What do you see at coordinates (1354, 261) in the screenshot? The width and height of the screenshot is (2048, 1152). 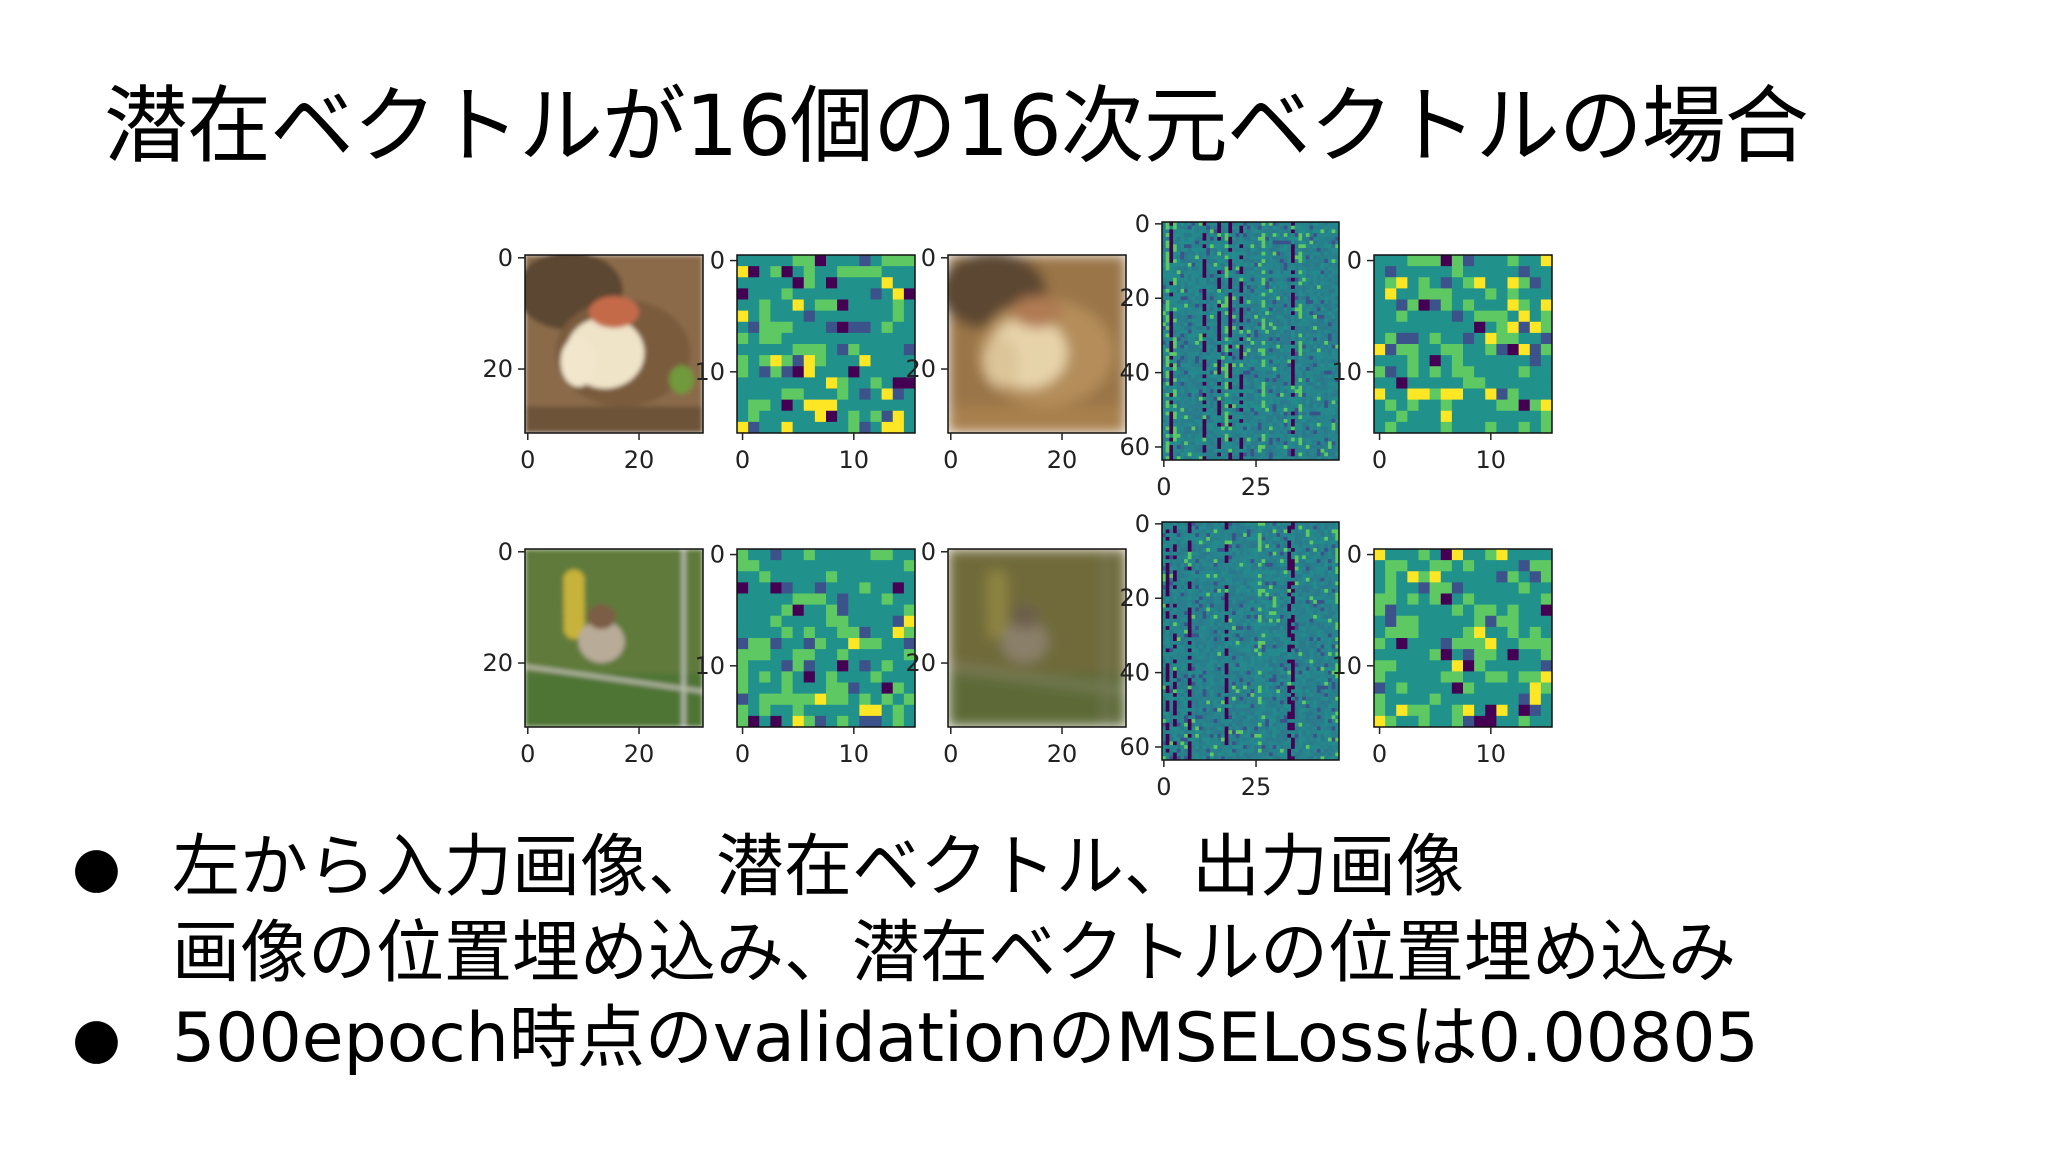 I see `y-tick-label: 0` at bounding box center [1354, 261].